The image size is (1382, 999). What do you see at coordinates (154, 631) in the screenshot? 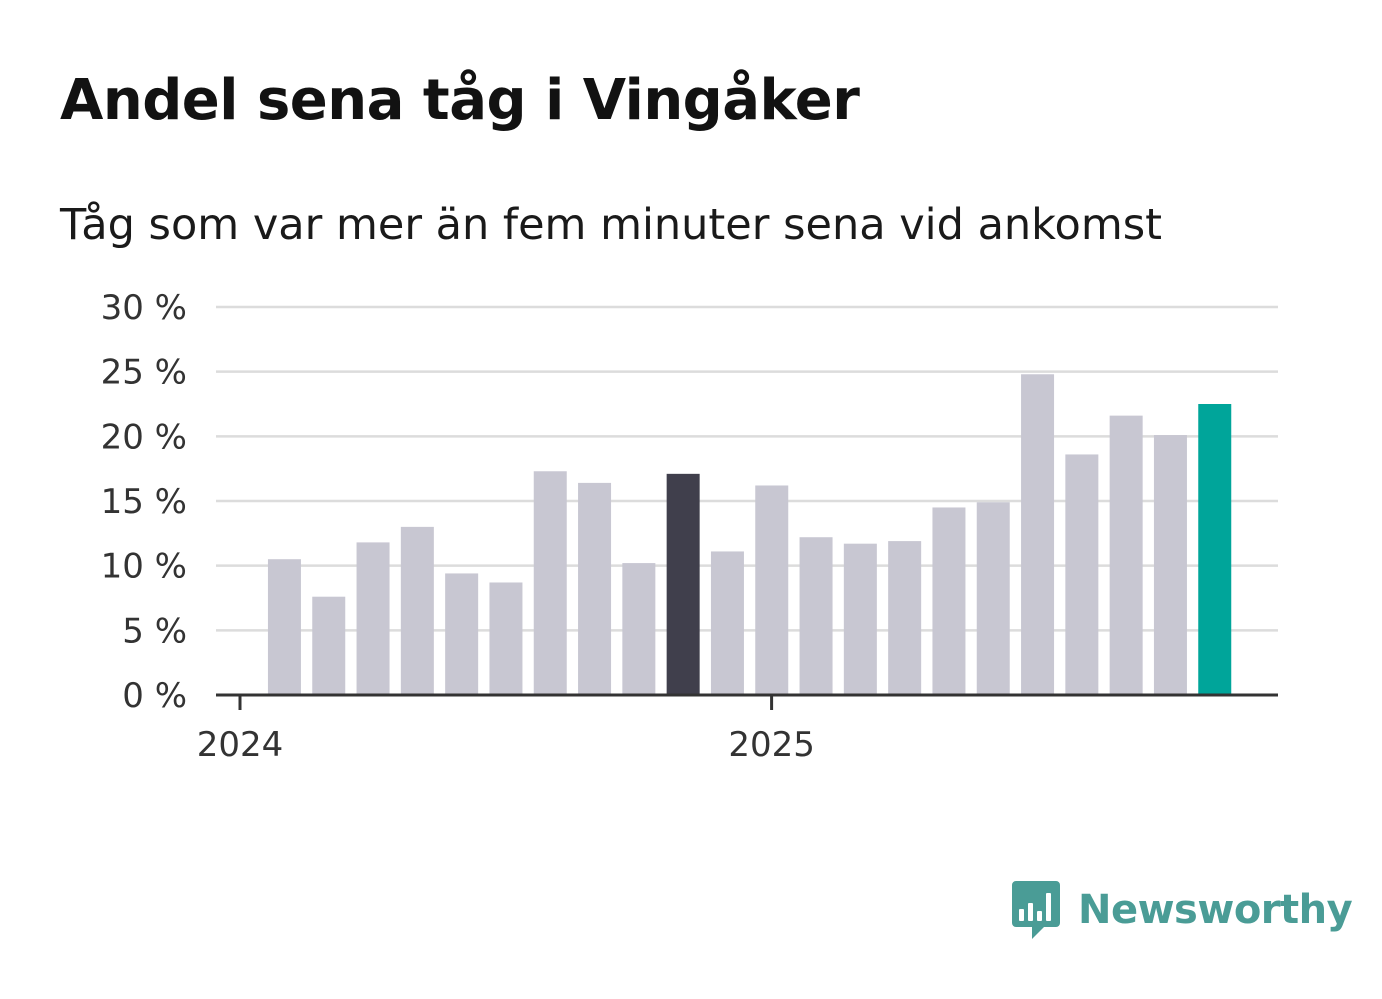
I see `y-tick-label: 5 %` at bounding box center [154, 631].